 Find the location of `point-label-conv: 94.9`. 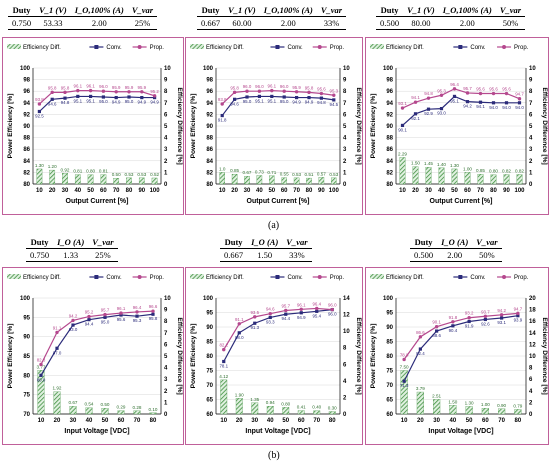

point-label-conv: 94.9 is located at coordinates (142, 102).